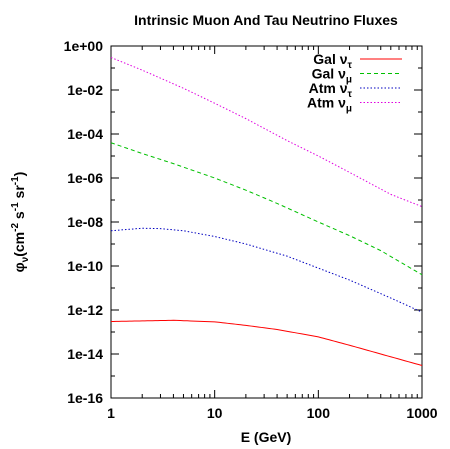 The height and width of the screenshot is (449, 450). I want to click on y-tick-label: 1e+00, so click(84, 46).